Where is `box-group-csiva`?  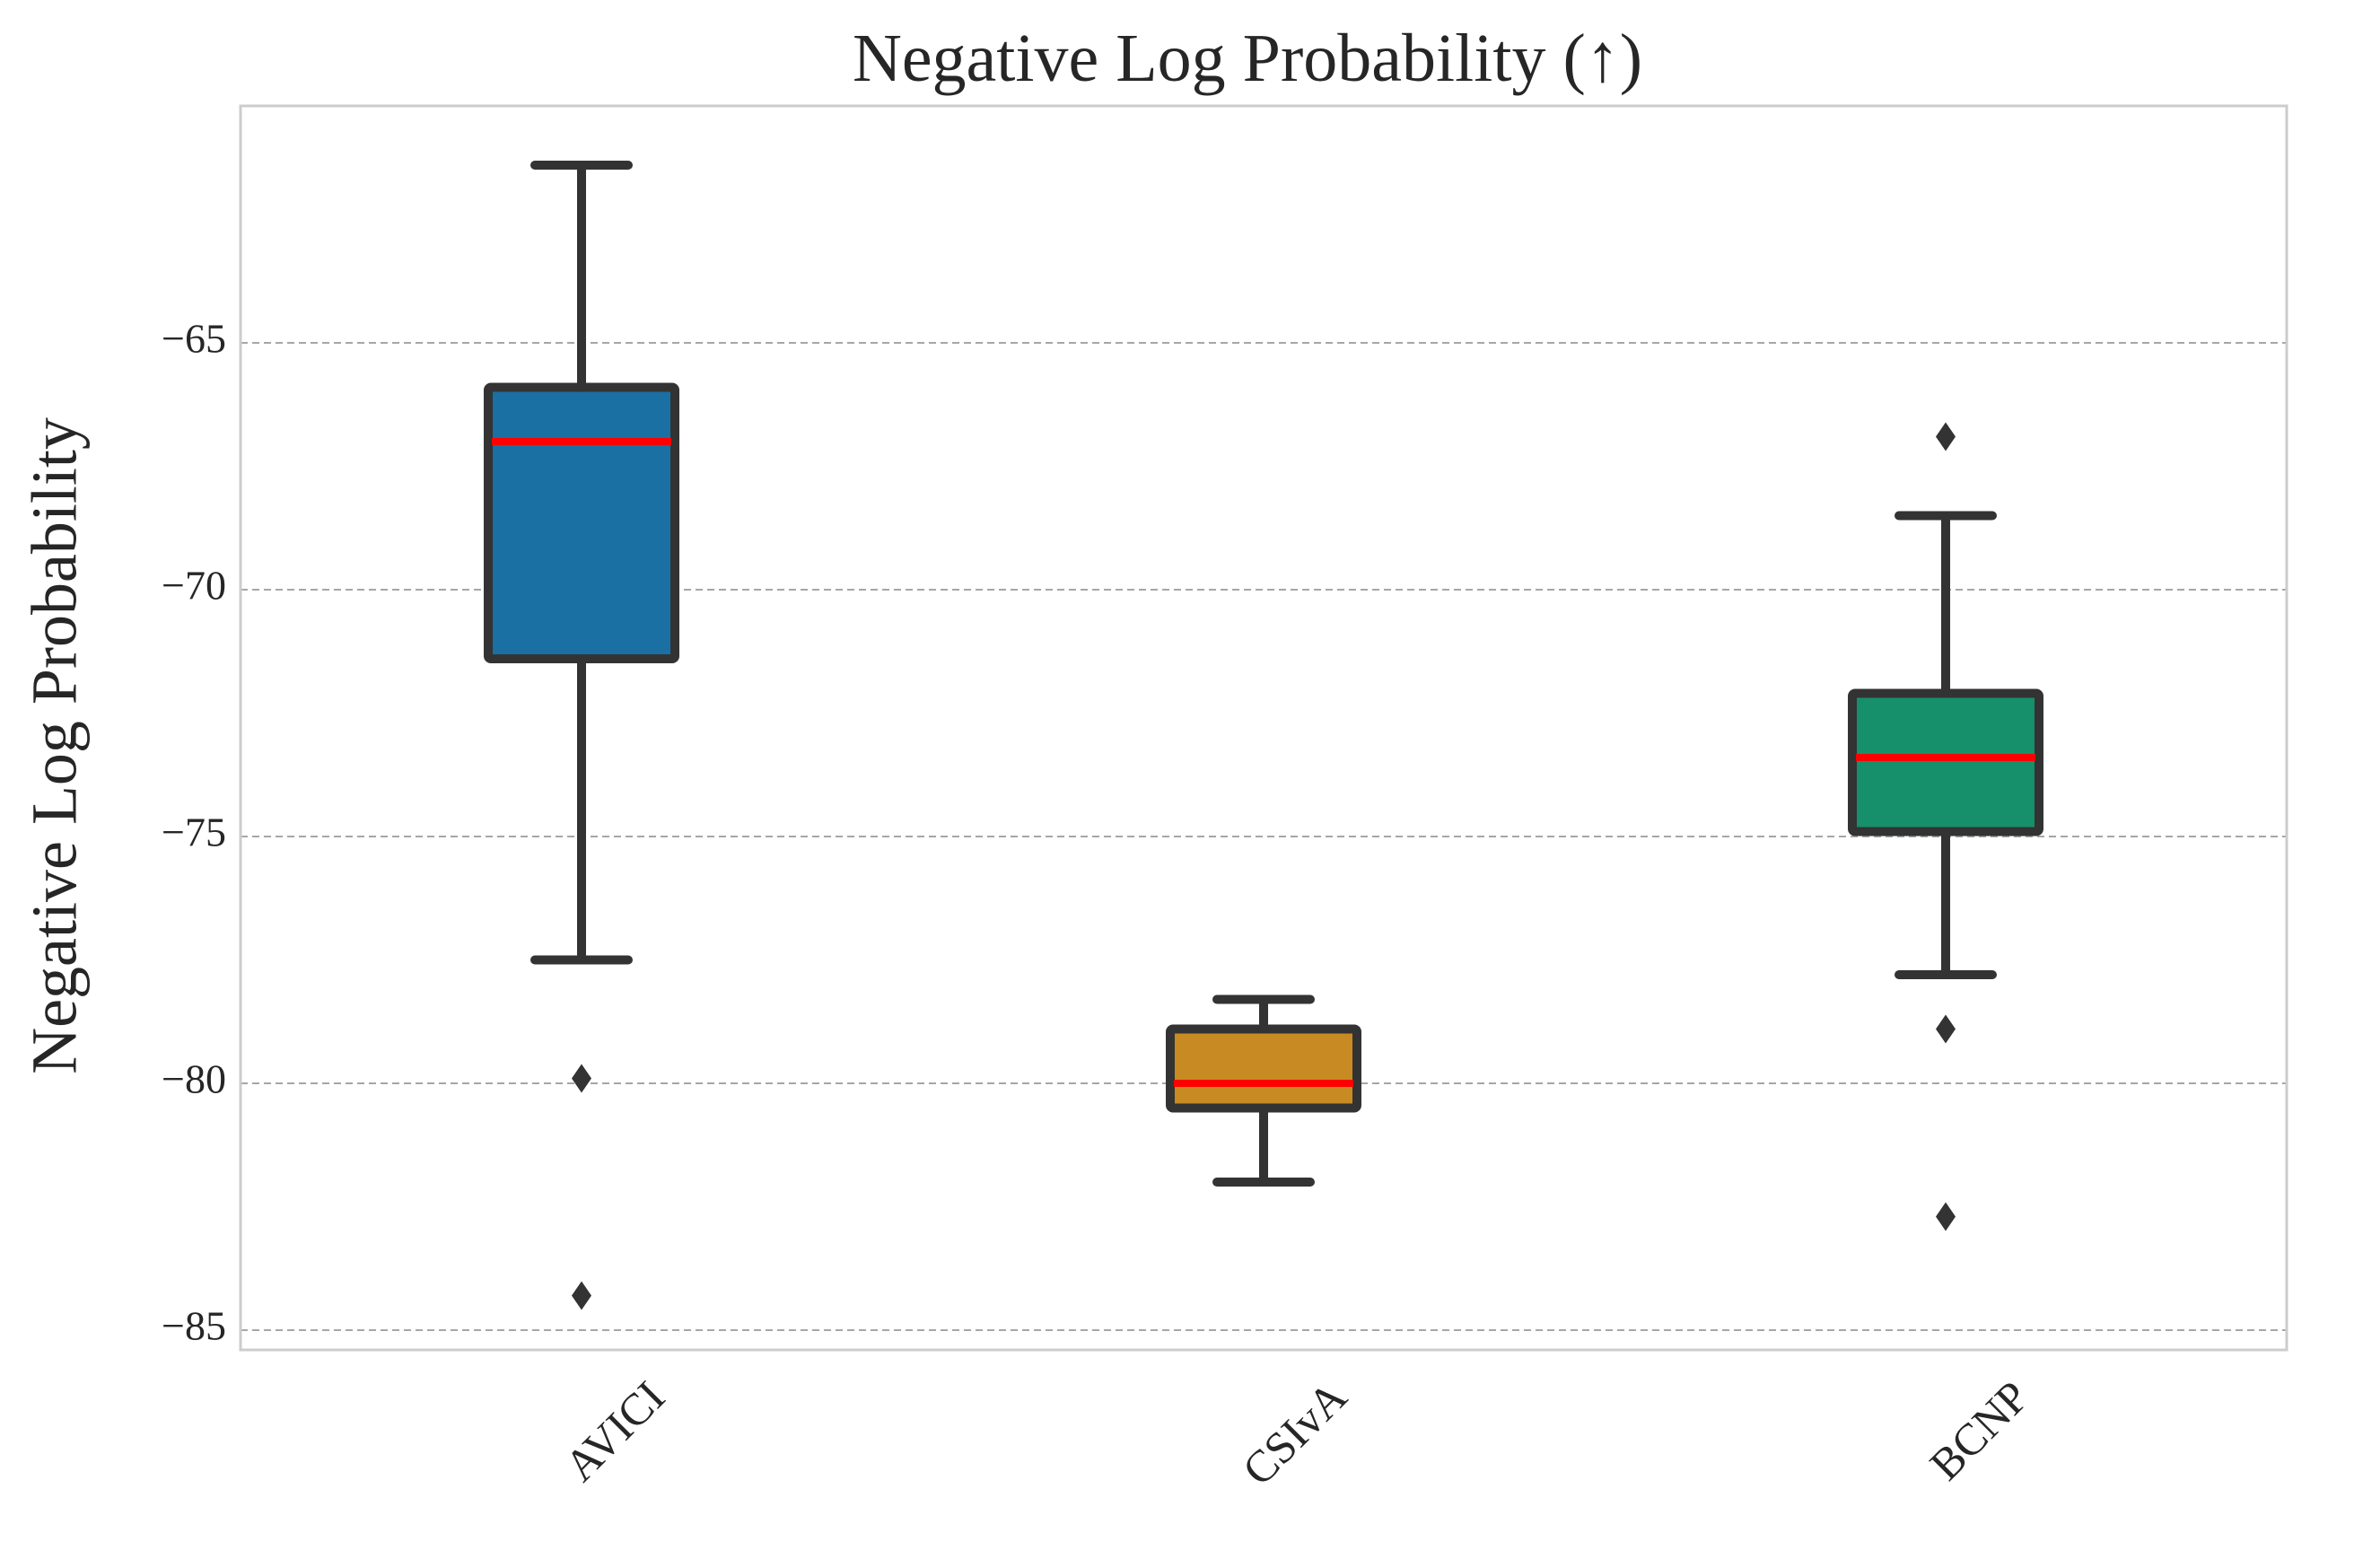
box-group-csiva is located at coordinates (1263, 1090).